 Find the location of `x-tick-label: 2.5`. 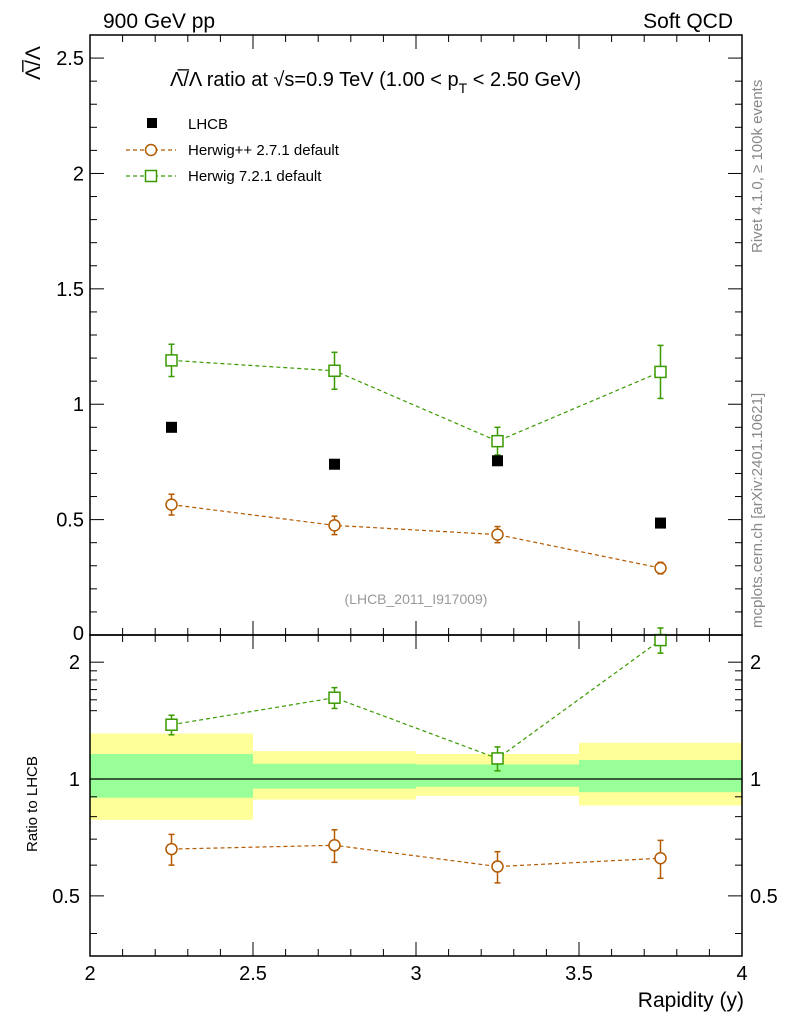

x-tick-label: 2.5 is located at coordinates (253, 974).